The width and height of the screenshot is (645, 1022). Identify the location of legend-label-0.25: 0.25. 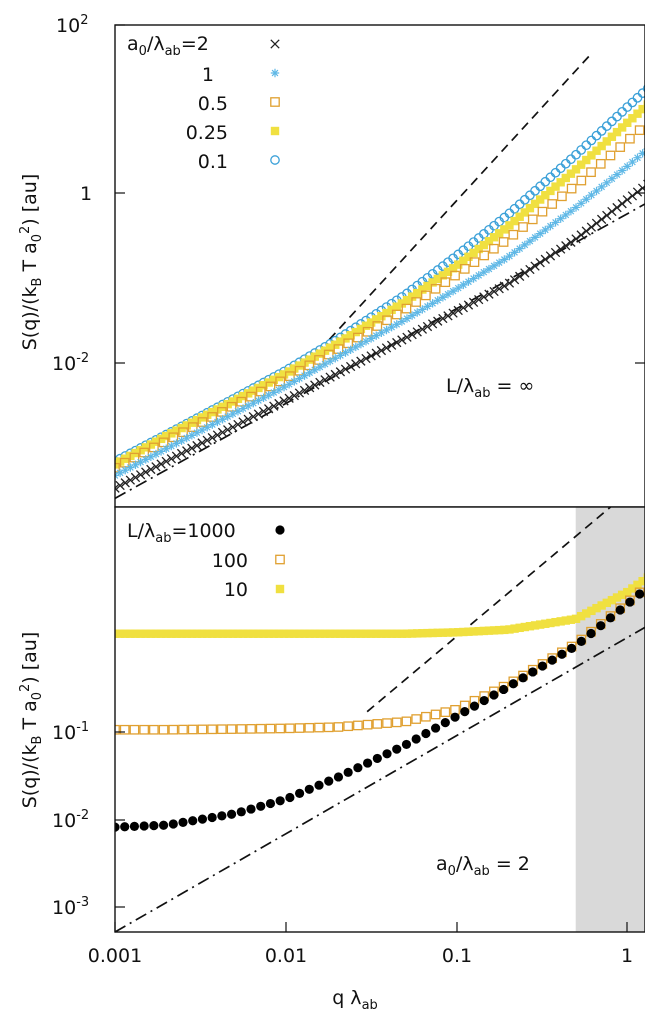
(207, 133).